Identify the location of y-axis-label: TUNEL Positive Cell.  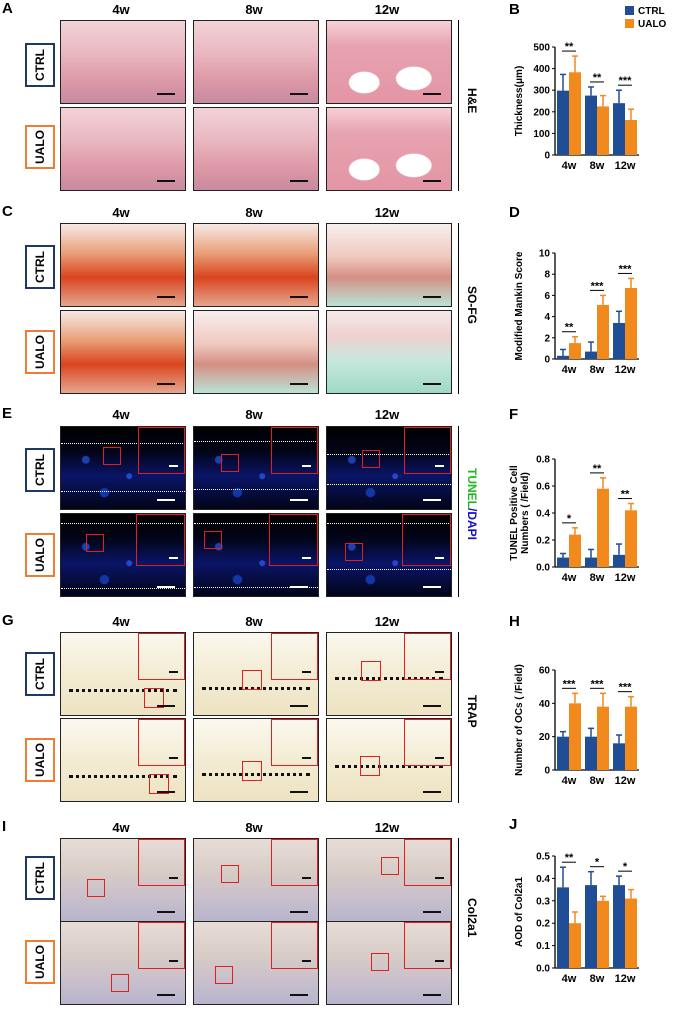
(514, 513).